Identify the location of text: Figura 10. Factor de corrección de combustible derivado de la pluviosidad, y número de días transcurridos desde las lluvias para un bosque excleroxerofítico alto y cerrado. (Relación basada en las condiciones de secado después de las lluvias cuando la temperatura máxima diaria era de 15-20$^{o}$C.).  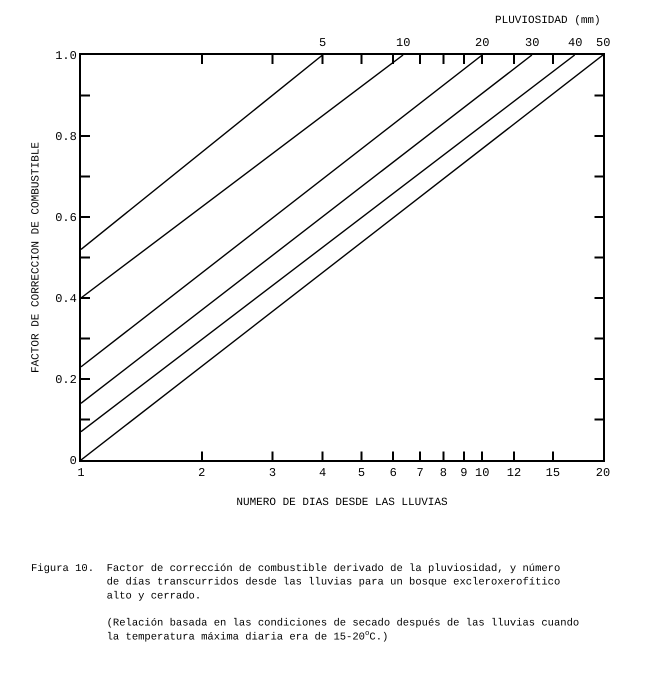
(305, 603).